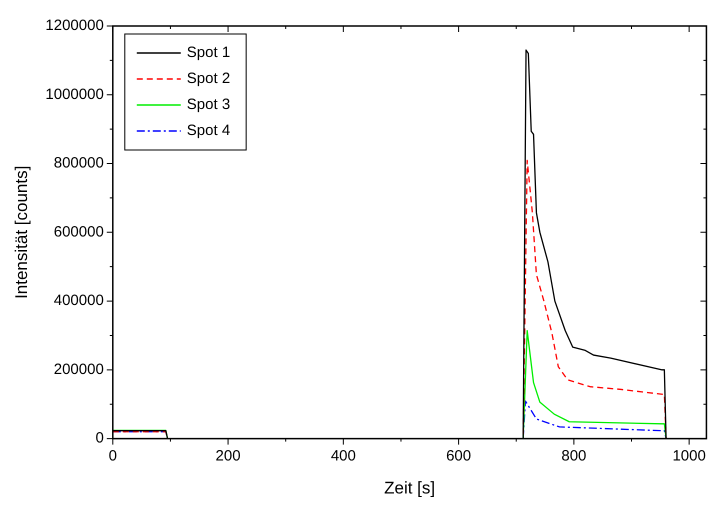  Describe the element at coordinates (573, 456) in the screenshot. I see `x-tick-label: 800` at that location.